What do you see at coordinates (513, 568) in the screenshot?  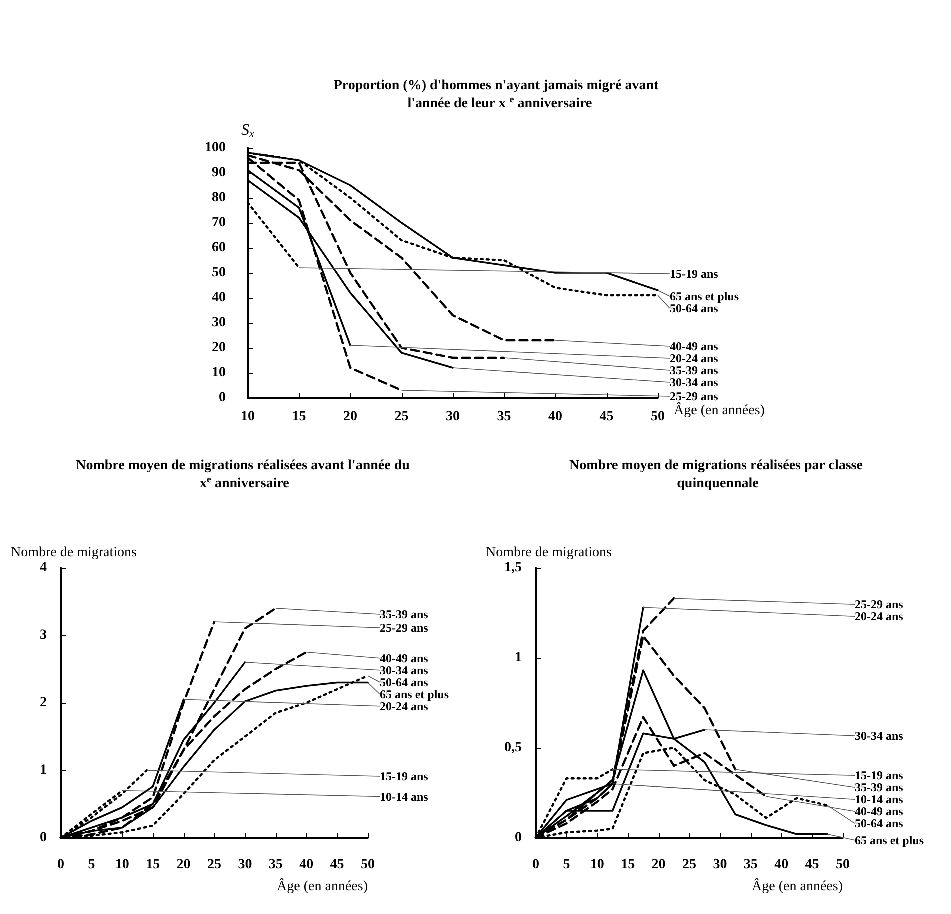 I see `y-tick-label: 1,5` at bounding box center [513, 568].